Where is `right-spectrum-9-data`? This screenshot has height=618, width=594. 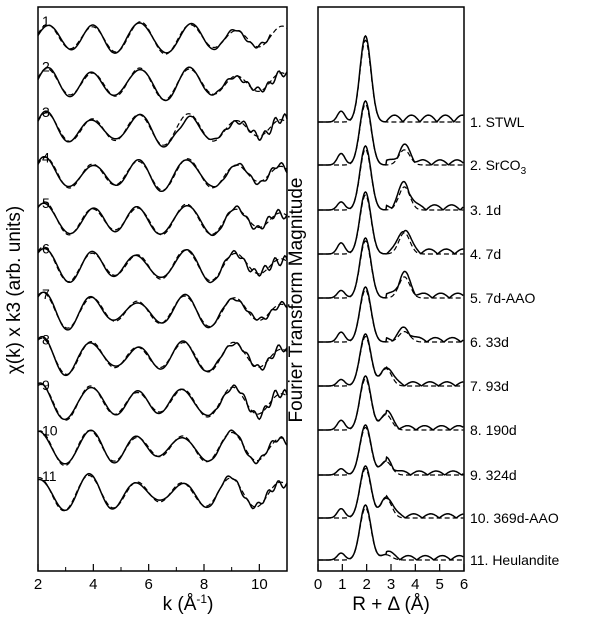 right-spectrum-9-data is located at coordinates (391, 450).